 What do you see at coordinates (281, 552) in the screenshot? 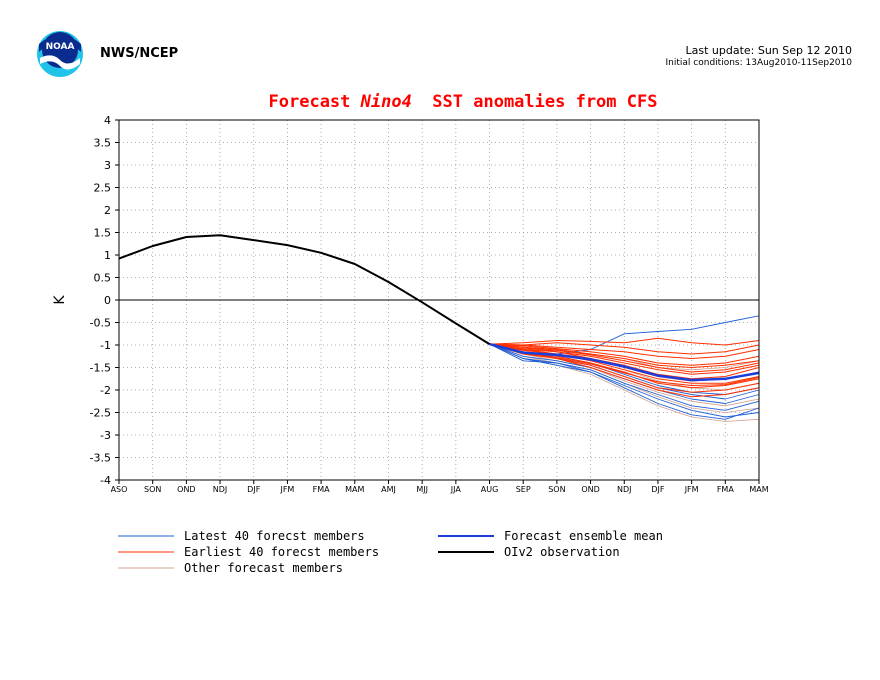
I see `legend-label: Earliest 40 forecst members` at bounding box center [281, 552].